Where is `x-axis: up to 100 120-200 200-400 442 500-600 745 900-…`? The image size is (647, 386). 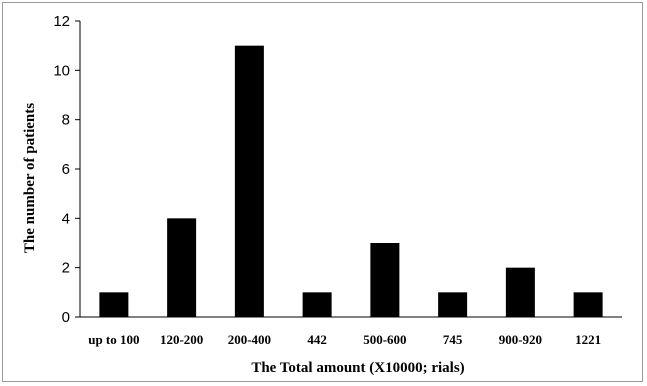 x-axis: up to 100 120-200 200-400 442 500-600 745 900-… is located at coordinates (351, 331).